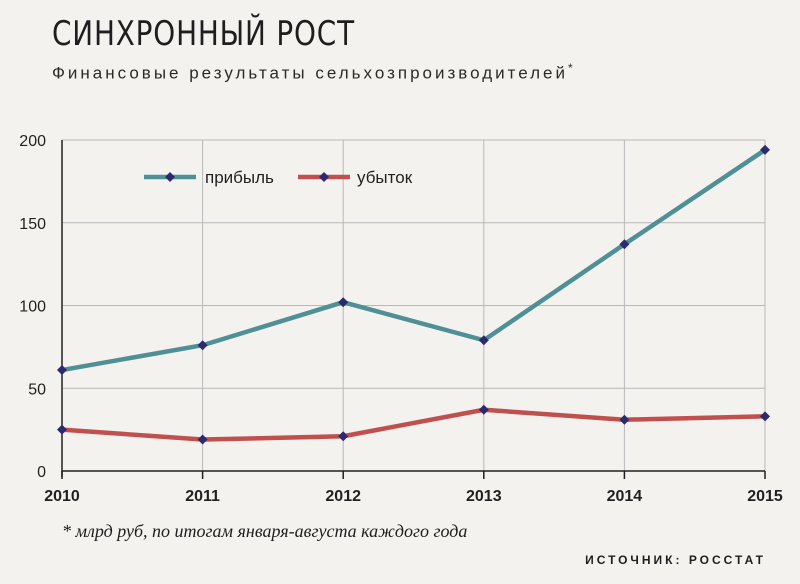 The height and width of the screenshot is (584, 800). What do you see at coordinates (203, 34) in the screenshot?
I see `chart-title: СИНХРОННЫЙ РОСТ` at bounding box center [203, 34].